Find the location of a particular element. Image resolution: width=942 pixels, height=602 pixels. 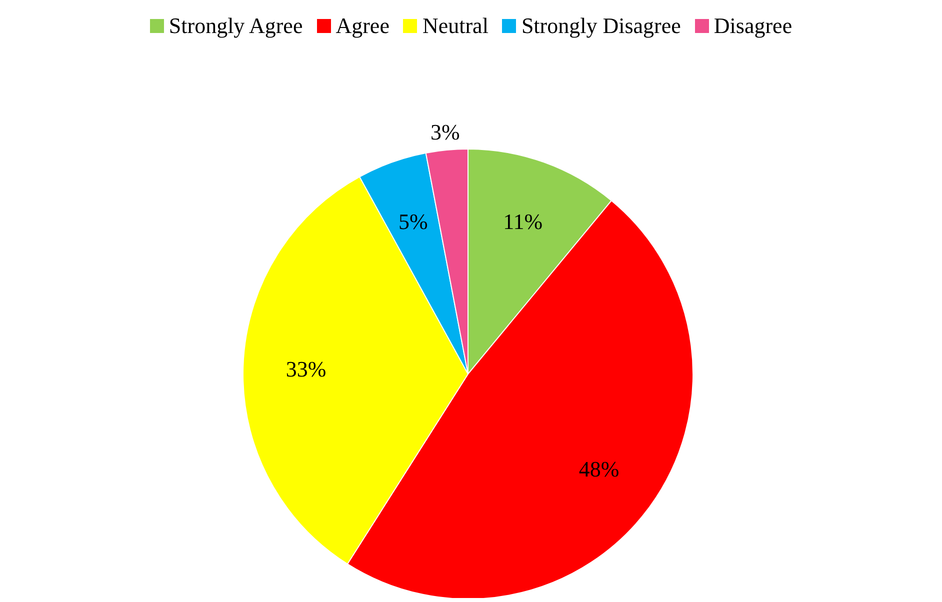

legend-label: Disagree is located at coordinates (752, 26).